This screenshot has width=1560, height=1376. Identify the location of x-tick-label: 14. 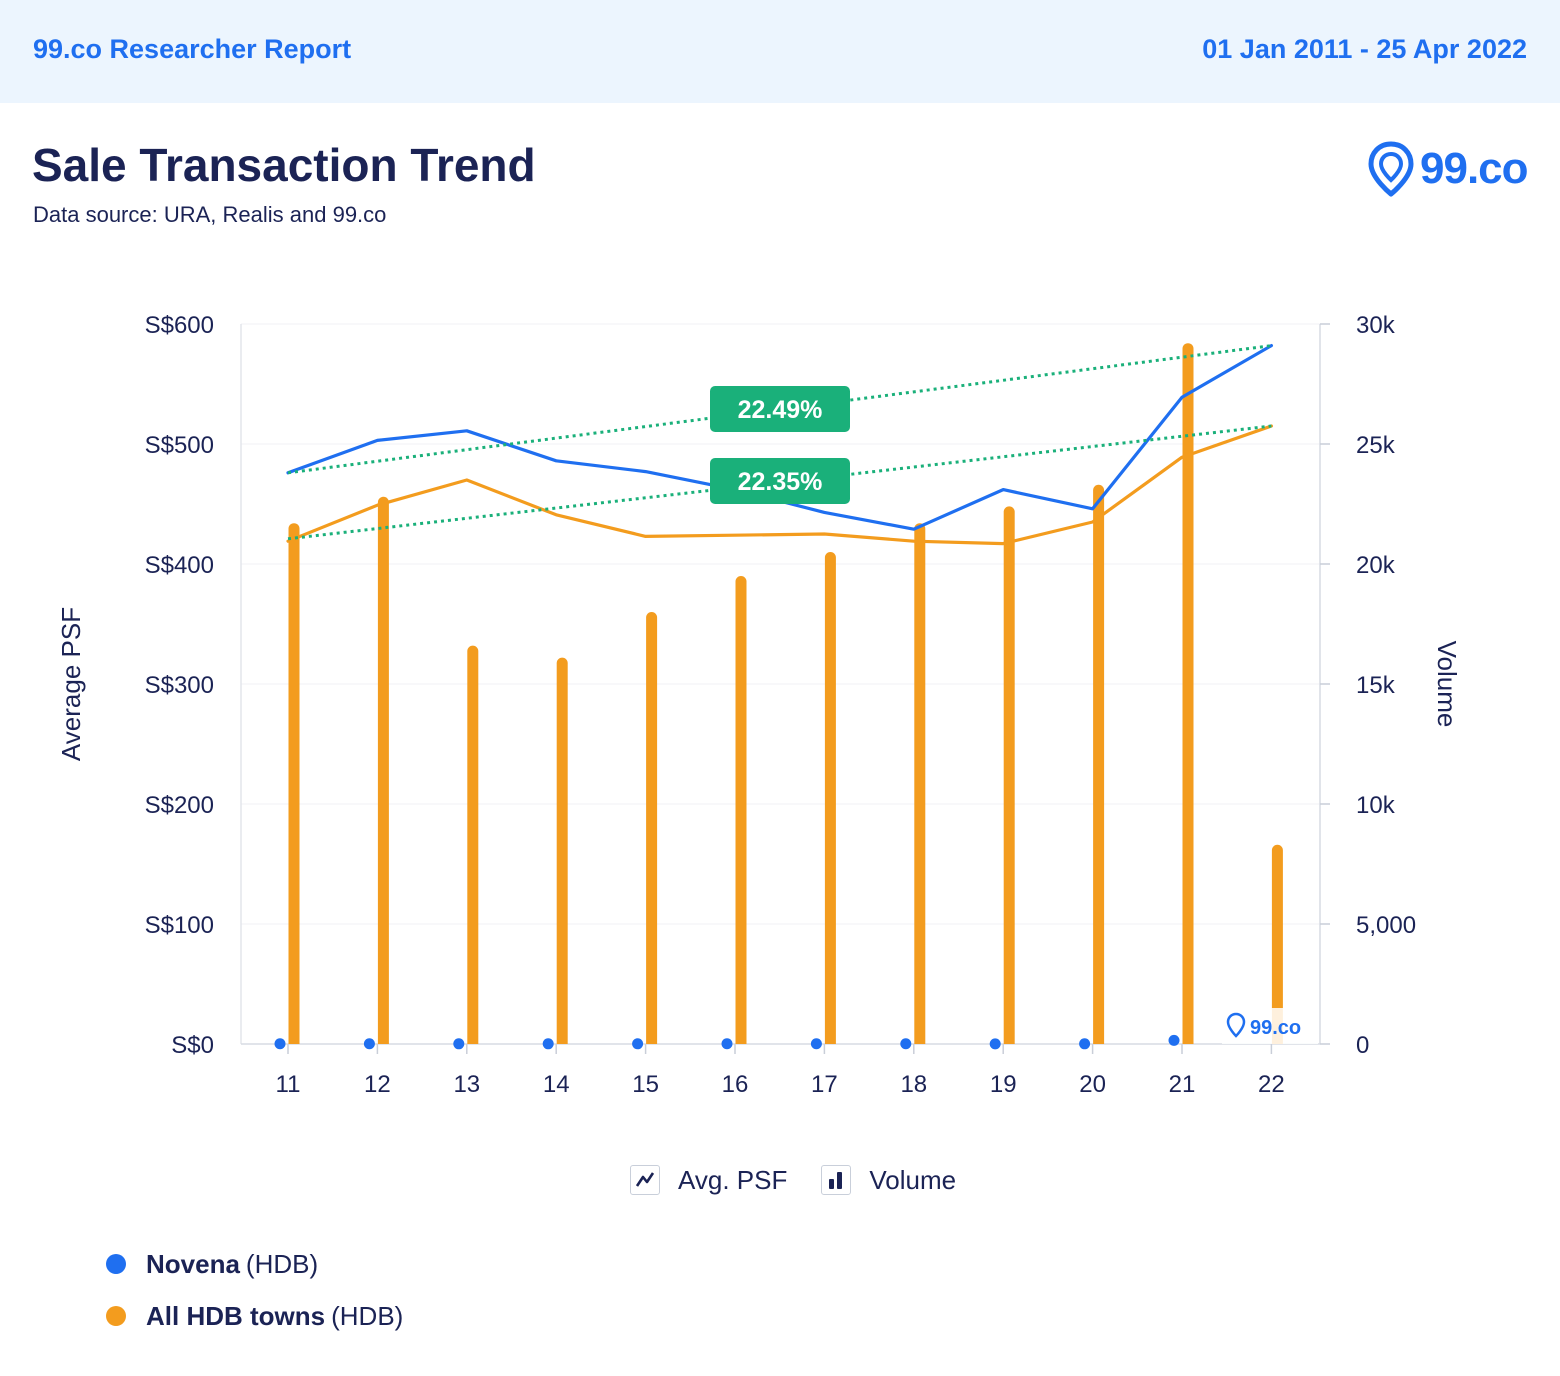
(556, 1084).